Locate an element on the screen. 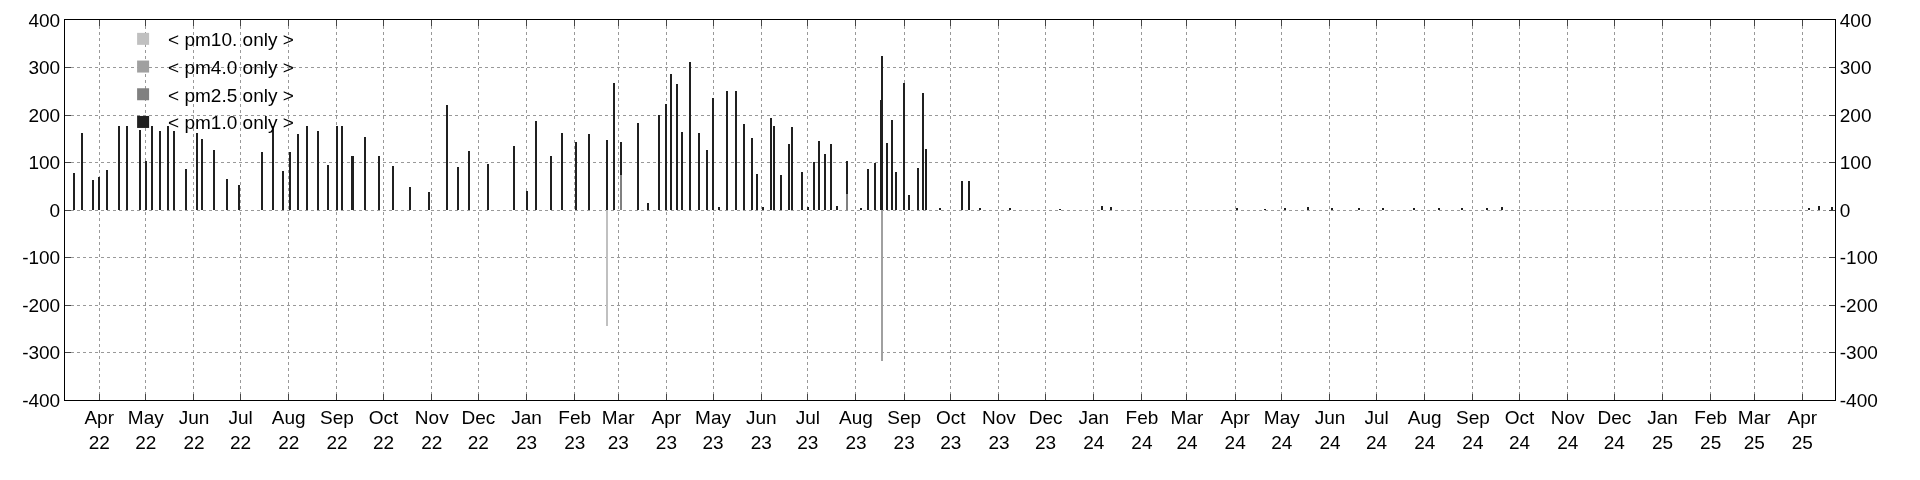 The width and height of the screenshot is (1920, 480). y2-tick-label: 300 is located at coordinates (1855, 68).